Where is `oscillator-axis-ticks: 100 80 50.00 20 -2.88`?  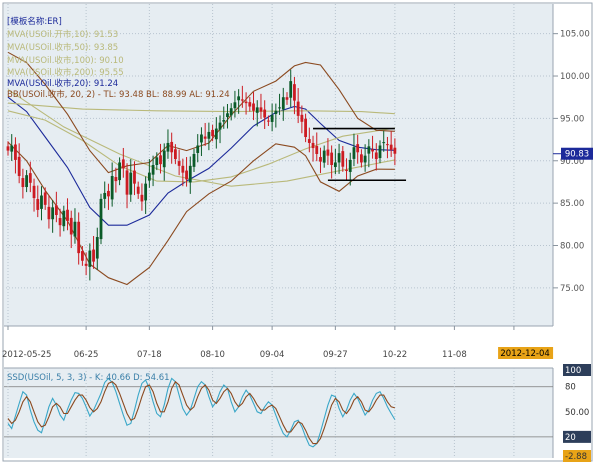 oscillator-axis-ticks: 100 80 50.00 20 -2.88 is located at coordinates (577, 413).